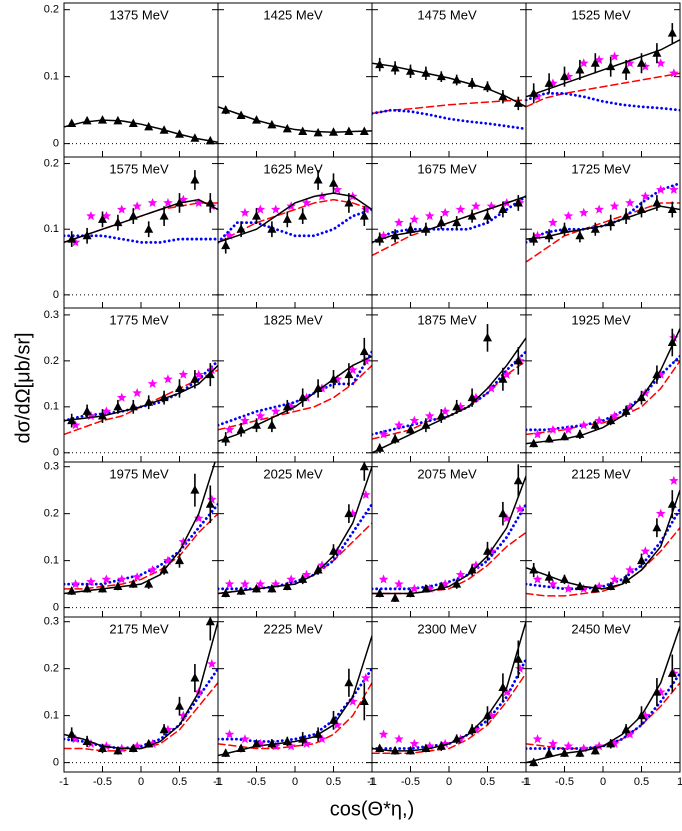 The width and height of the screenshot is (682, 831). I want to click on panel: -1 -0.5 0 0.5 1 2450 MeV, so click(601, 702).